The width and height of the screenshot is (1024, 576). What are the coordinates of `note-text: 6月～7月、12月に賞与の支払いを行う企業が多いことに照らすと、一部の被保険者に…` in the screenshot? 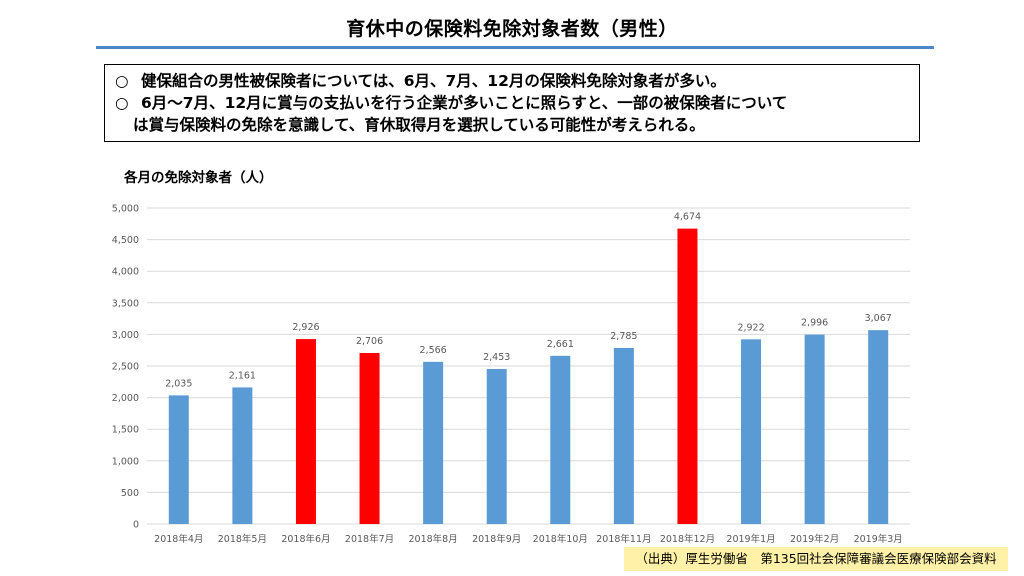 It's located at (464, 103).